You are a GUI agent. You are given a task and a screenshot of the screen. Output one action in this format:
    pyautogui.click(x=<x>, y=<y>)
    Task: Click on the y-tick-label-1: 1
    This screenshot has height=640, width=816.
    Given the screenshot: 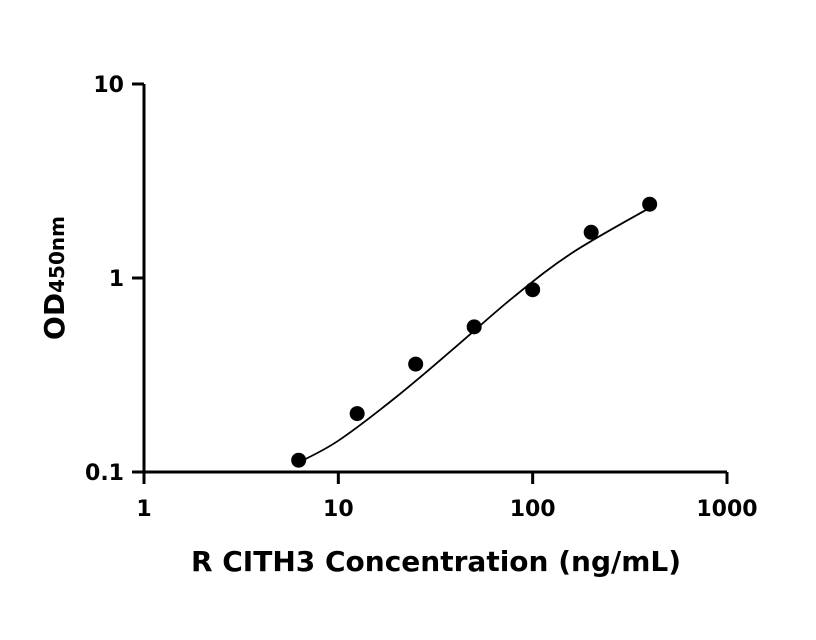 What is the action you would take?
    pyautogui.click(x=116, y=279)
    